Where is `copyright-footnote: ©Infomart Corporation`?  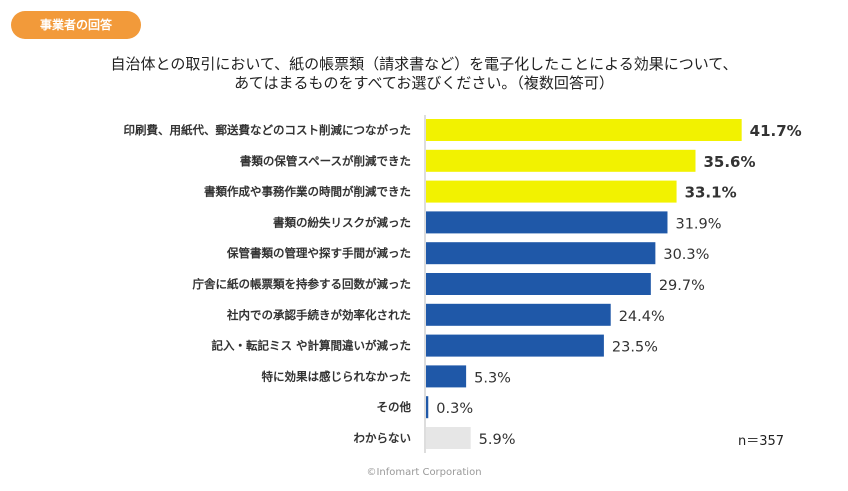 copyright-footnote: ©Infomart Corporation is located at coordinates (424, 472).